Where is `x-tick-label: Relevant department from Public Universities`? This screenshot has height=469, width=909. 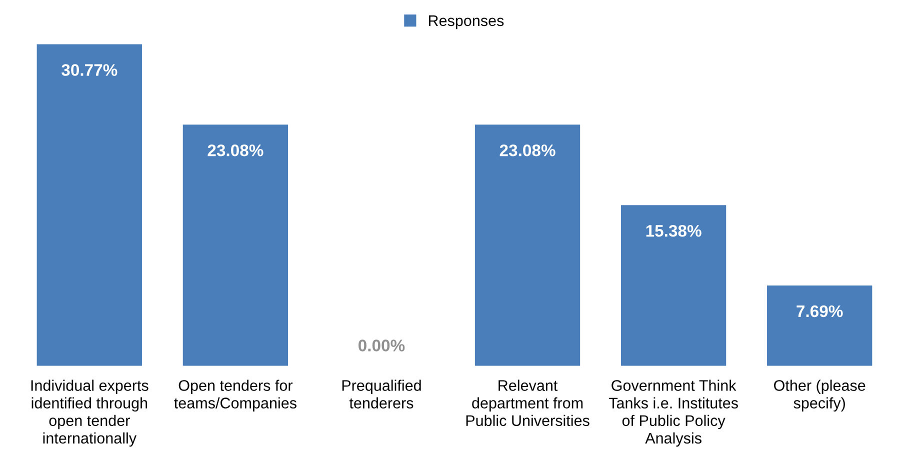 x-tick-label: Relevant department from Public Universities is located at coordinates (528, 403).